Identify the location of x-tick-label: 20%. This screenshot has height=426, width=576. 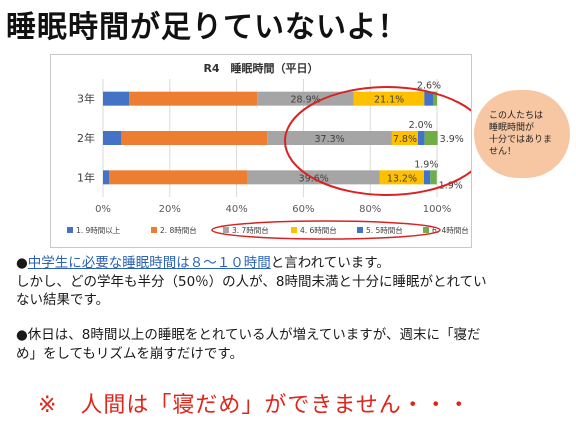
(170, 209).